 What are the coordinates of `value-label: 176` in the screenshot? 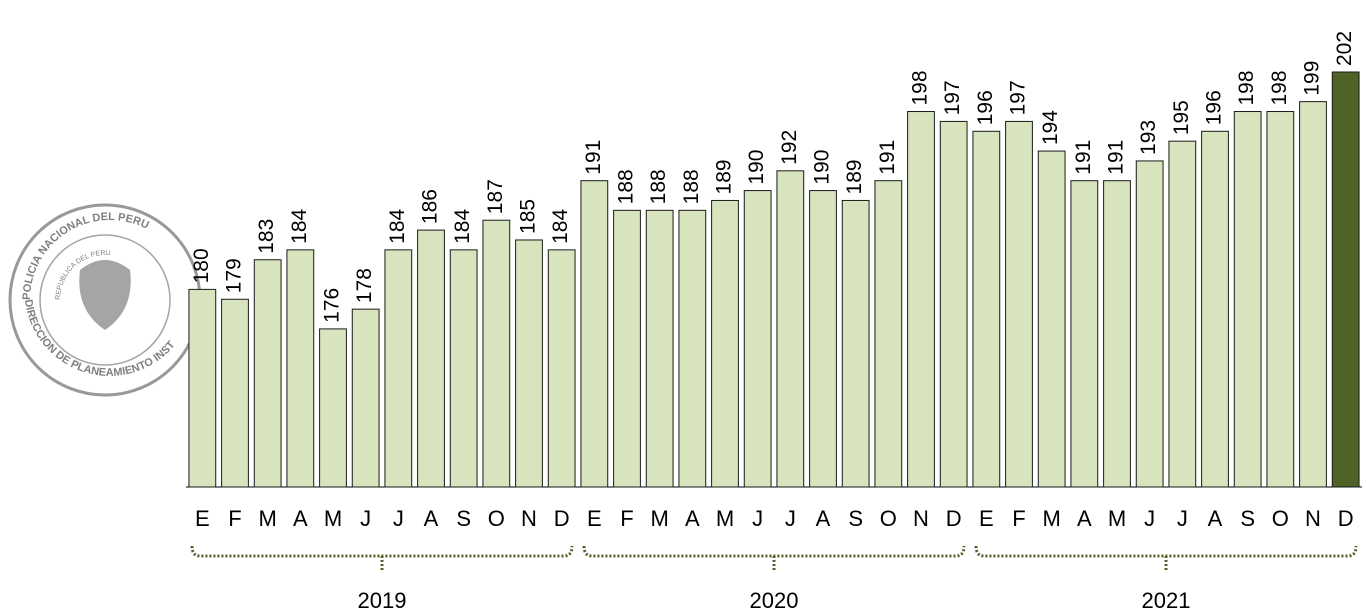 It's located at (332, 305).